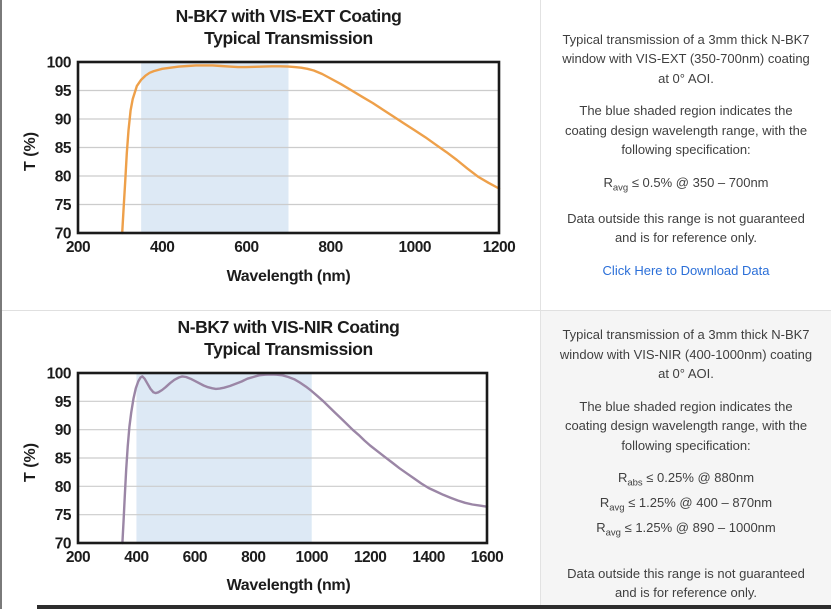 This screenshot has width=831, height=609. What do you see at coordinates (487, 557) in the screenshot?
I see `x-tick-label: 1600` at bounding box center [487, 557].